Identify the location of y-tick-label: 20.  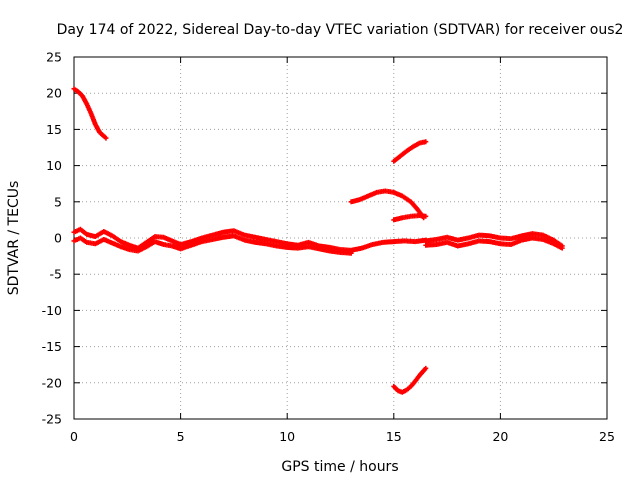
(54, 93).